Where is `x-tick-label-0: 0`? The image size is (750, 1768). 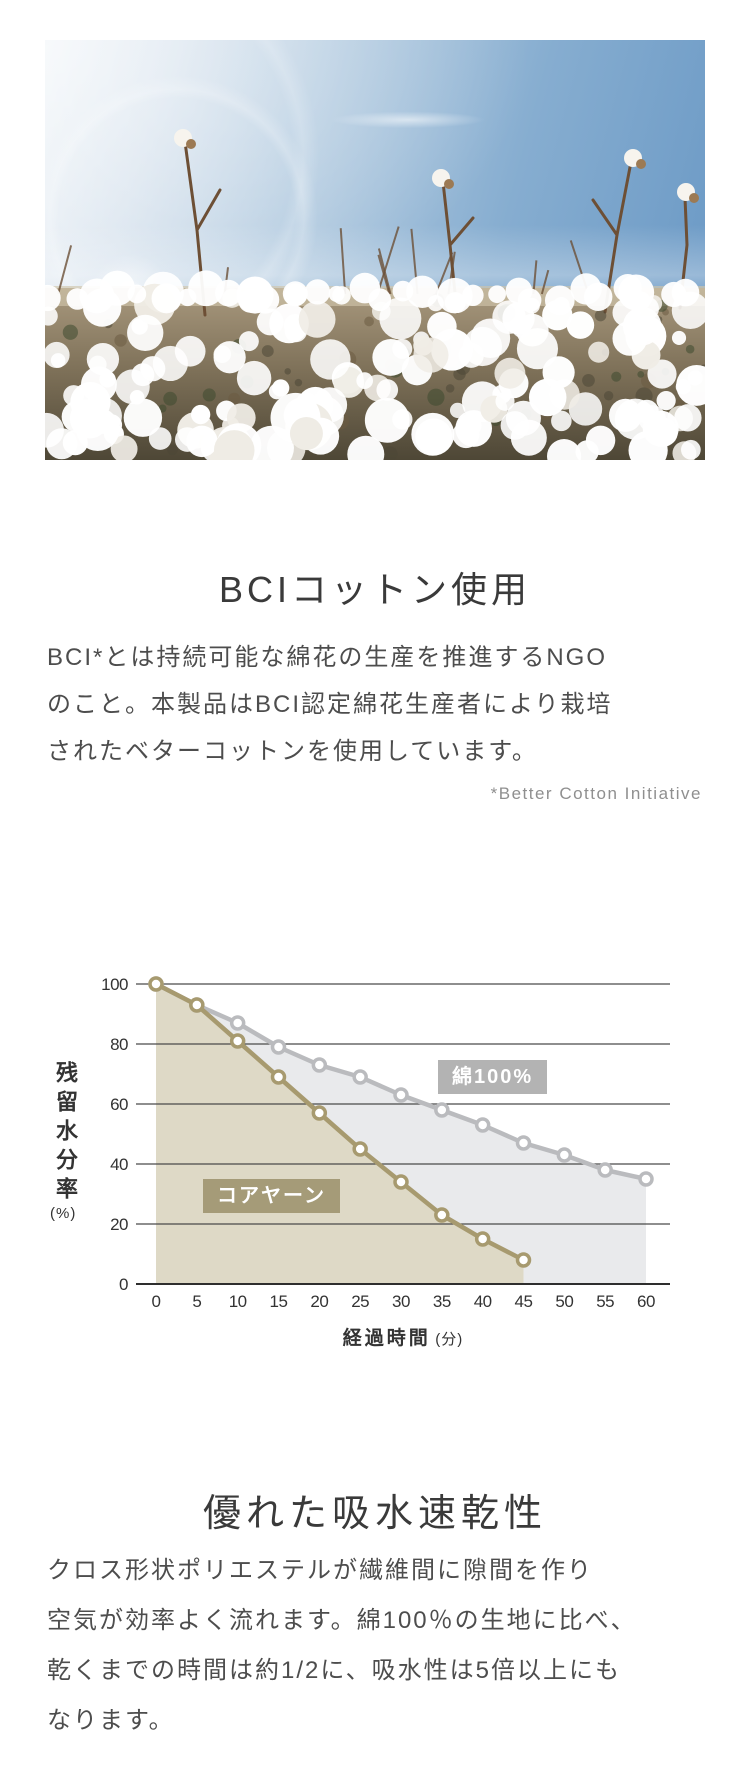
x-tick-label-0: 0 is located at coordinates (156, 1301).